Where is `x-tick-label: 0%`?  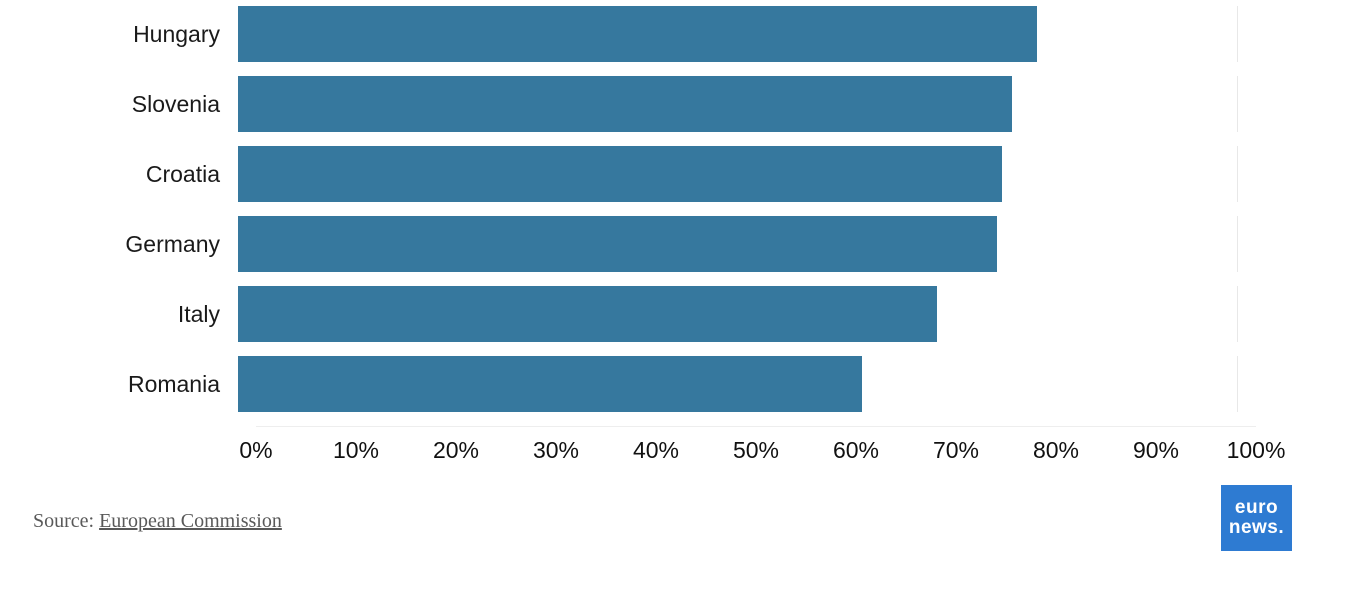
x-tick-label: 0% is located at coordinates (256, 450).